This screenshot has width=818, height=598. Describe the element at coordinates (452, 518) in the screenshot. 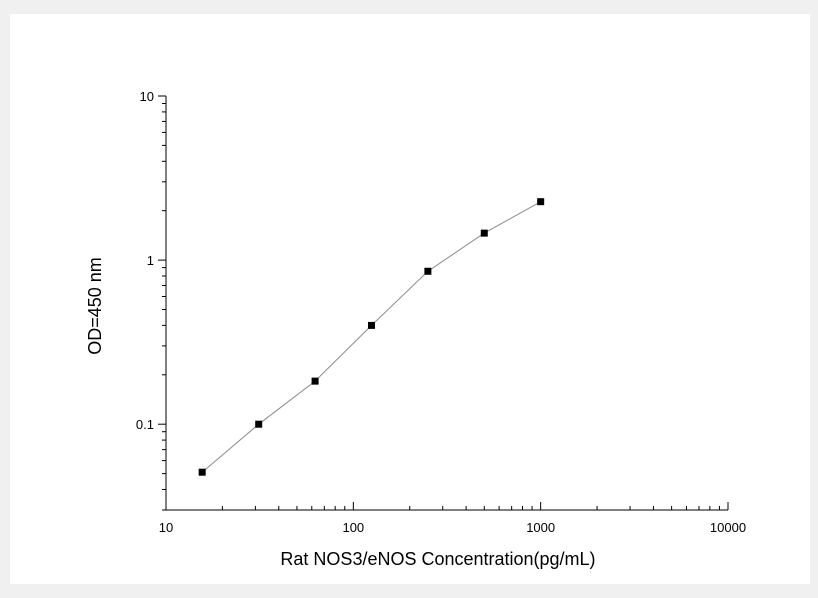

I see `x-axis-ticks: 10 100 1000 10000` at that location.